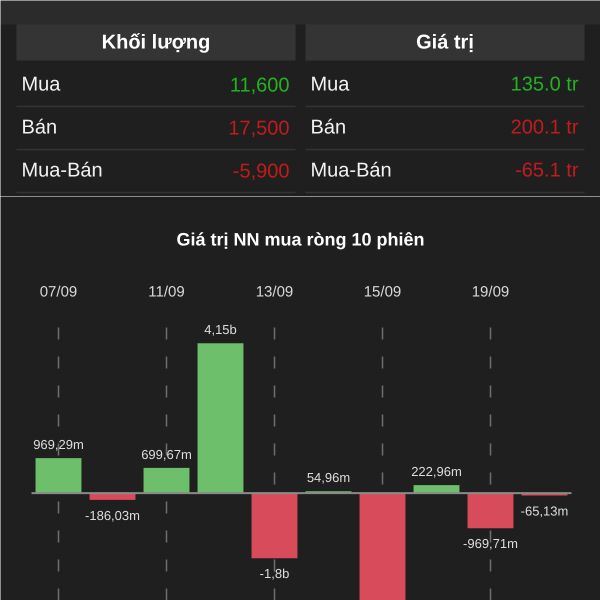 The width and height of the screenshot is (600, 600). Describe the element at coordinates (383, 292) in the screenshot. I see `x-tick-label: 15/09` at that location.